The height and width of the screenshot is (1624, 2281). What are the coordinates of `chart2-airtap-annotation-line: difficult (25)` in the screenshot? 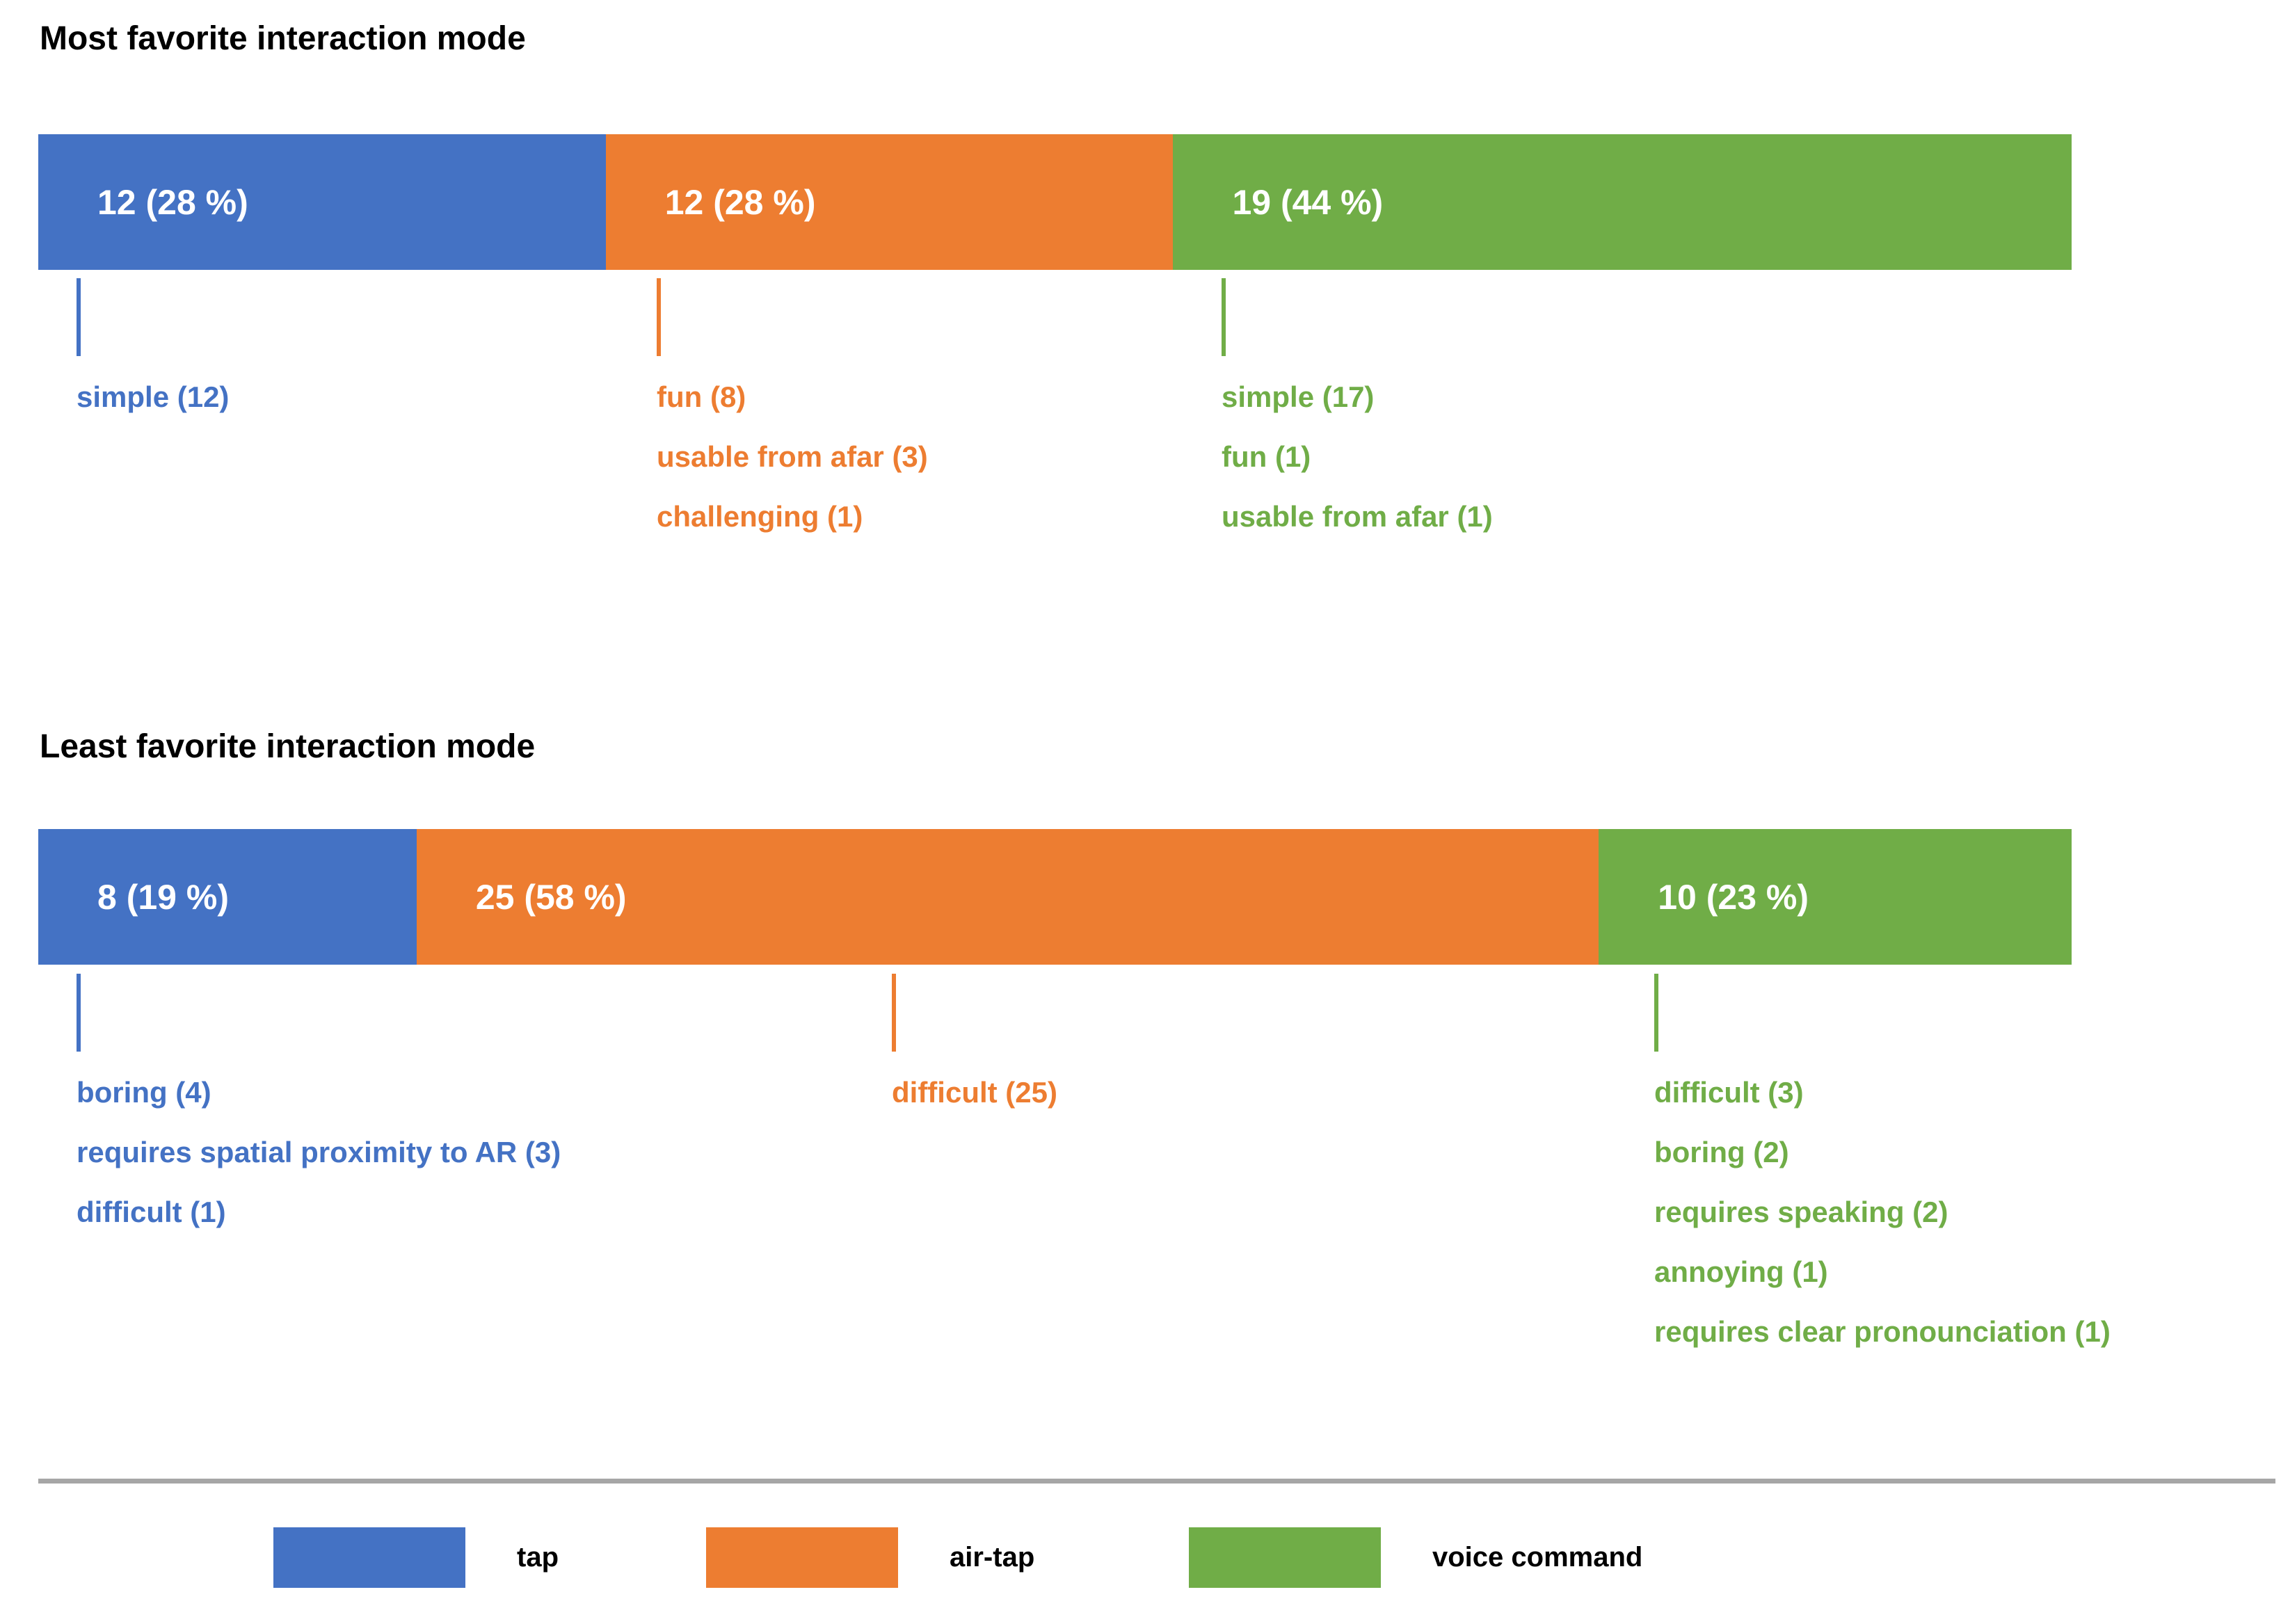 It's located at (974, 1092).